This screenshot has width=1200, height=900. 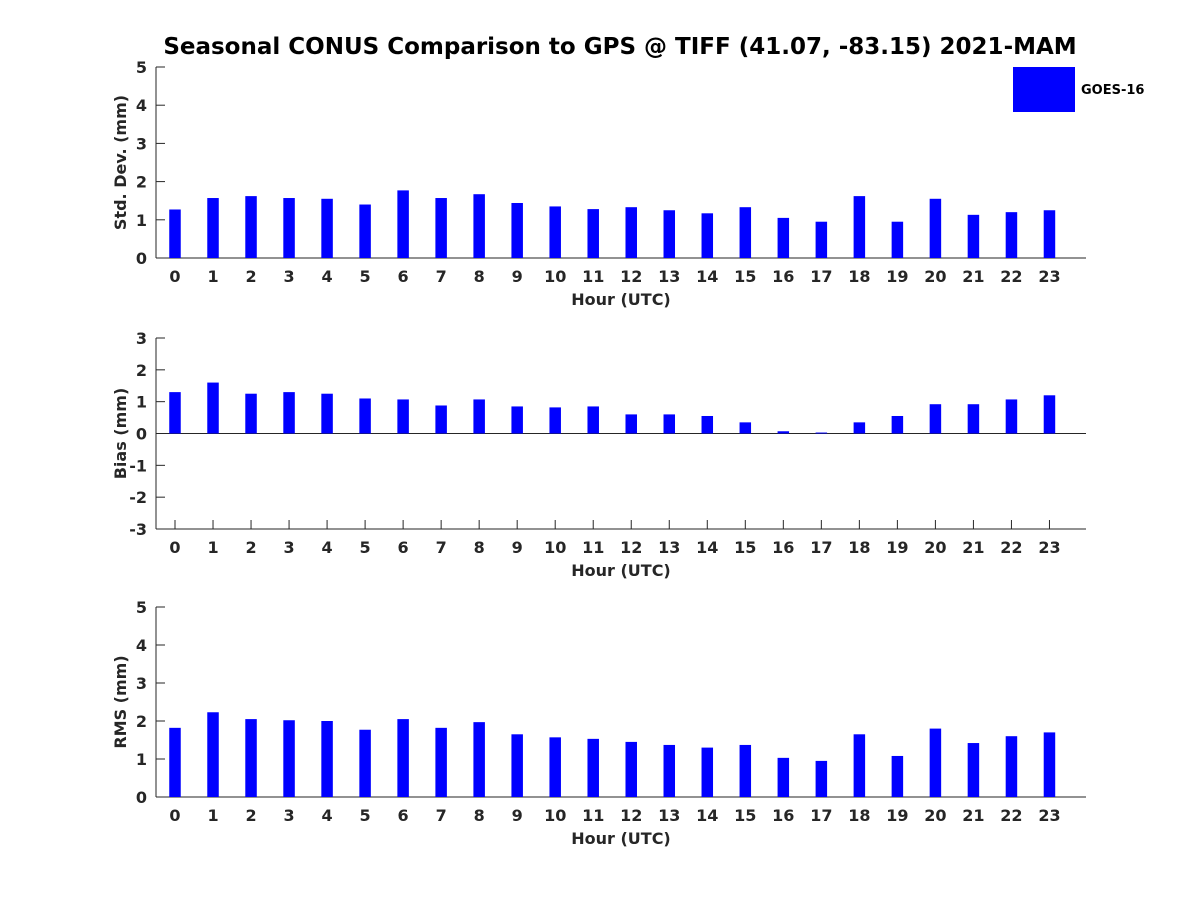 I want to click on stddev-x-tick-label: 2, so click(x=250, y=276).